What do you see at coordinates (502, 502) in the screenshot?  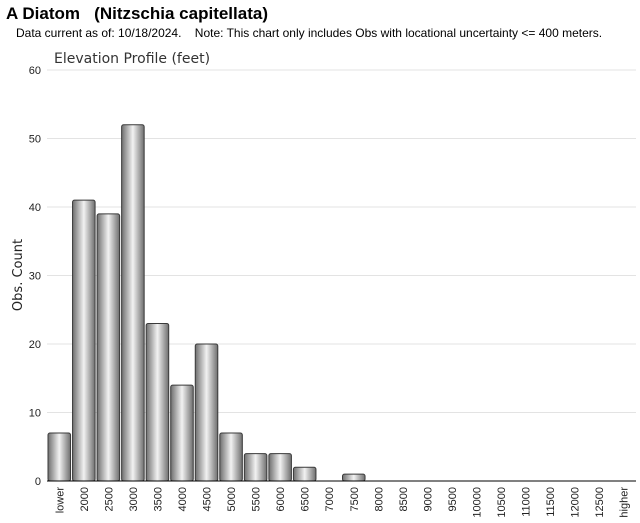 I see `x-tick-label: 10500` at bounding box center [502, 502].